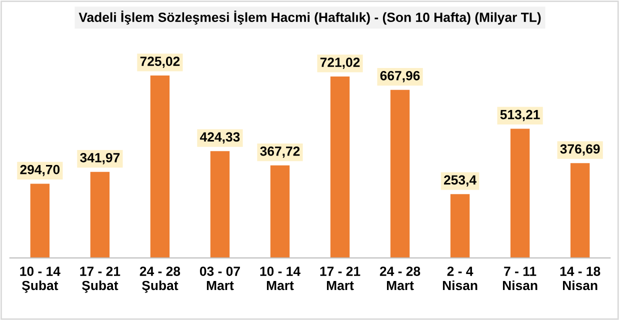  What do you see at coordinates (400, 76) in the screenshot?
I see `data-label: 667,96` at bounding box center [400, 76].